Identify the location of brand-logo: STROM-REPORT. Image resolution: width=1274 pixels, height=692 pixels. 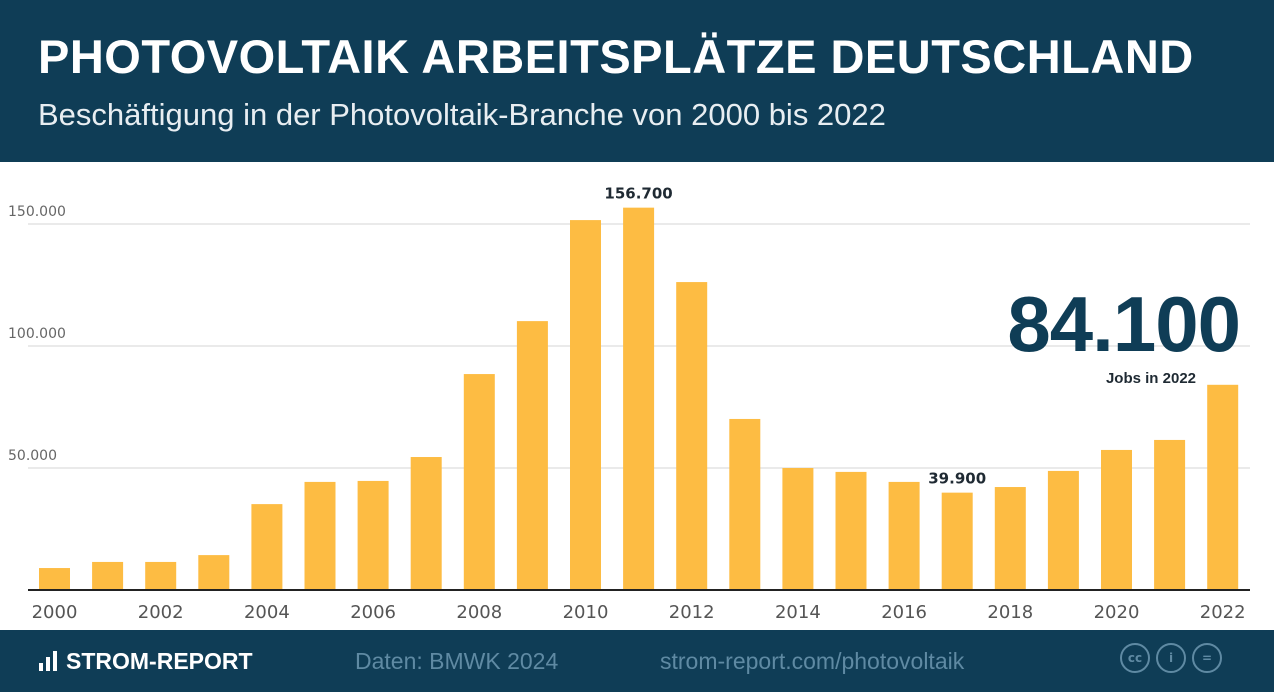
(145, 661).